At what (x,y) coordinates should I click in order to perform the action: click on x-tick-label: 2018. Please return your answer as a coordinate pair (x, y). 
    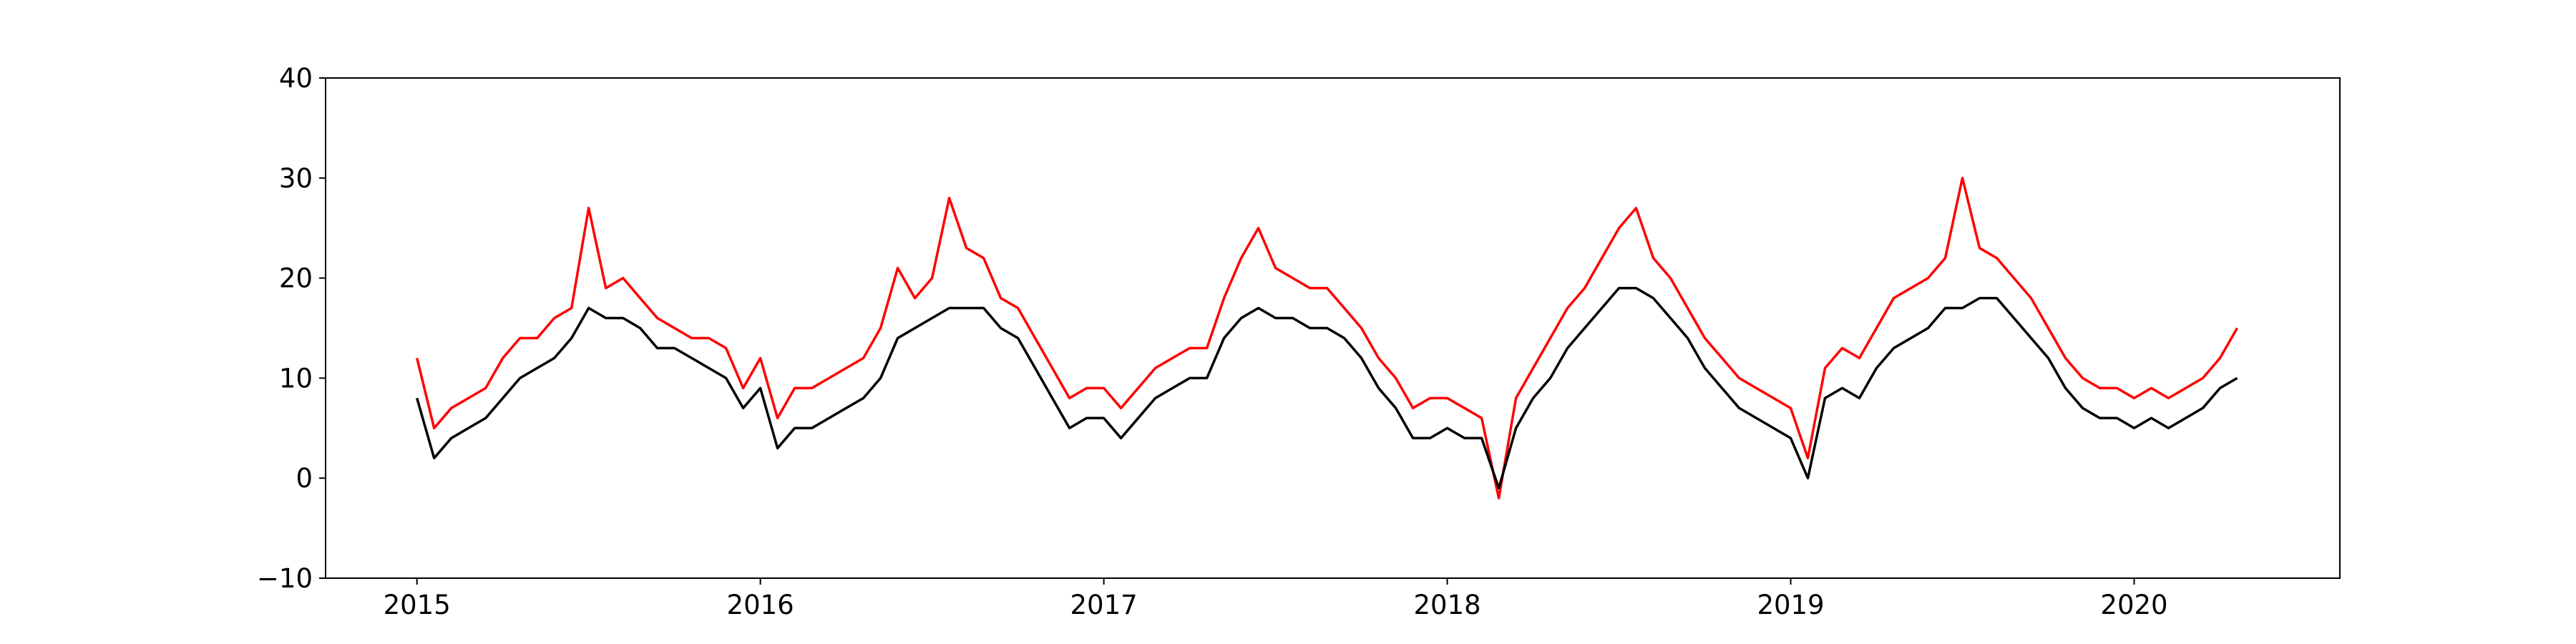
    Looking at the image, I should click on (1446, 605).